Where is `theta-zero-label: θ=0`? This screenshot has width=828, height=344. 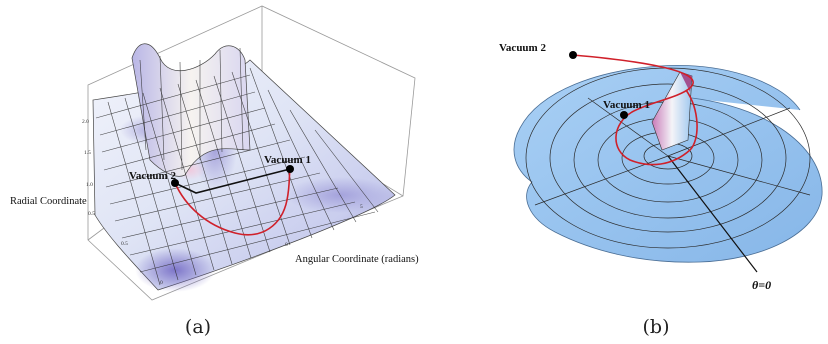
theta-zero-label: θ=0 is located at coordinates (761, 285).